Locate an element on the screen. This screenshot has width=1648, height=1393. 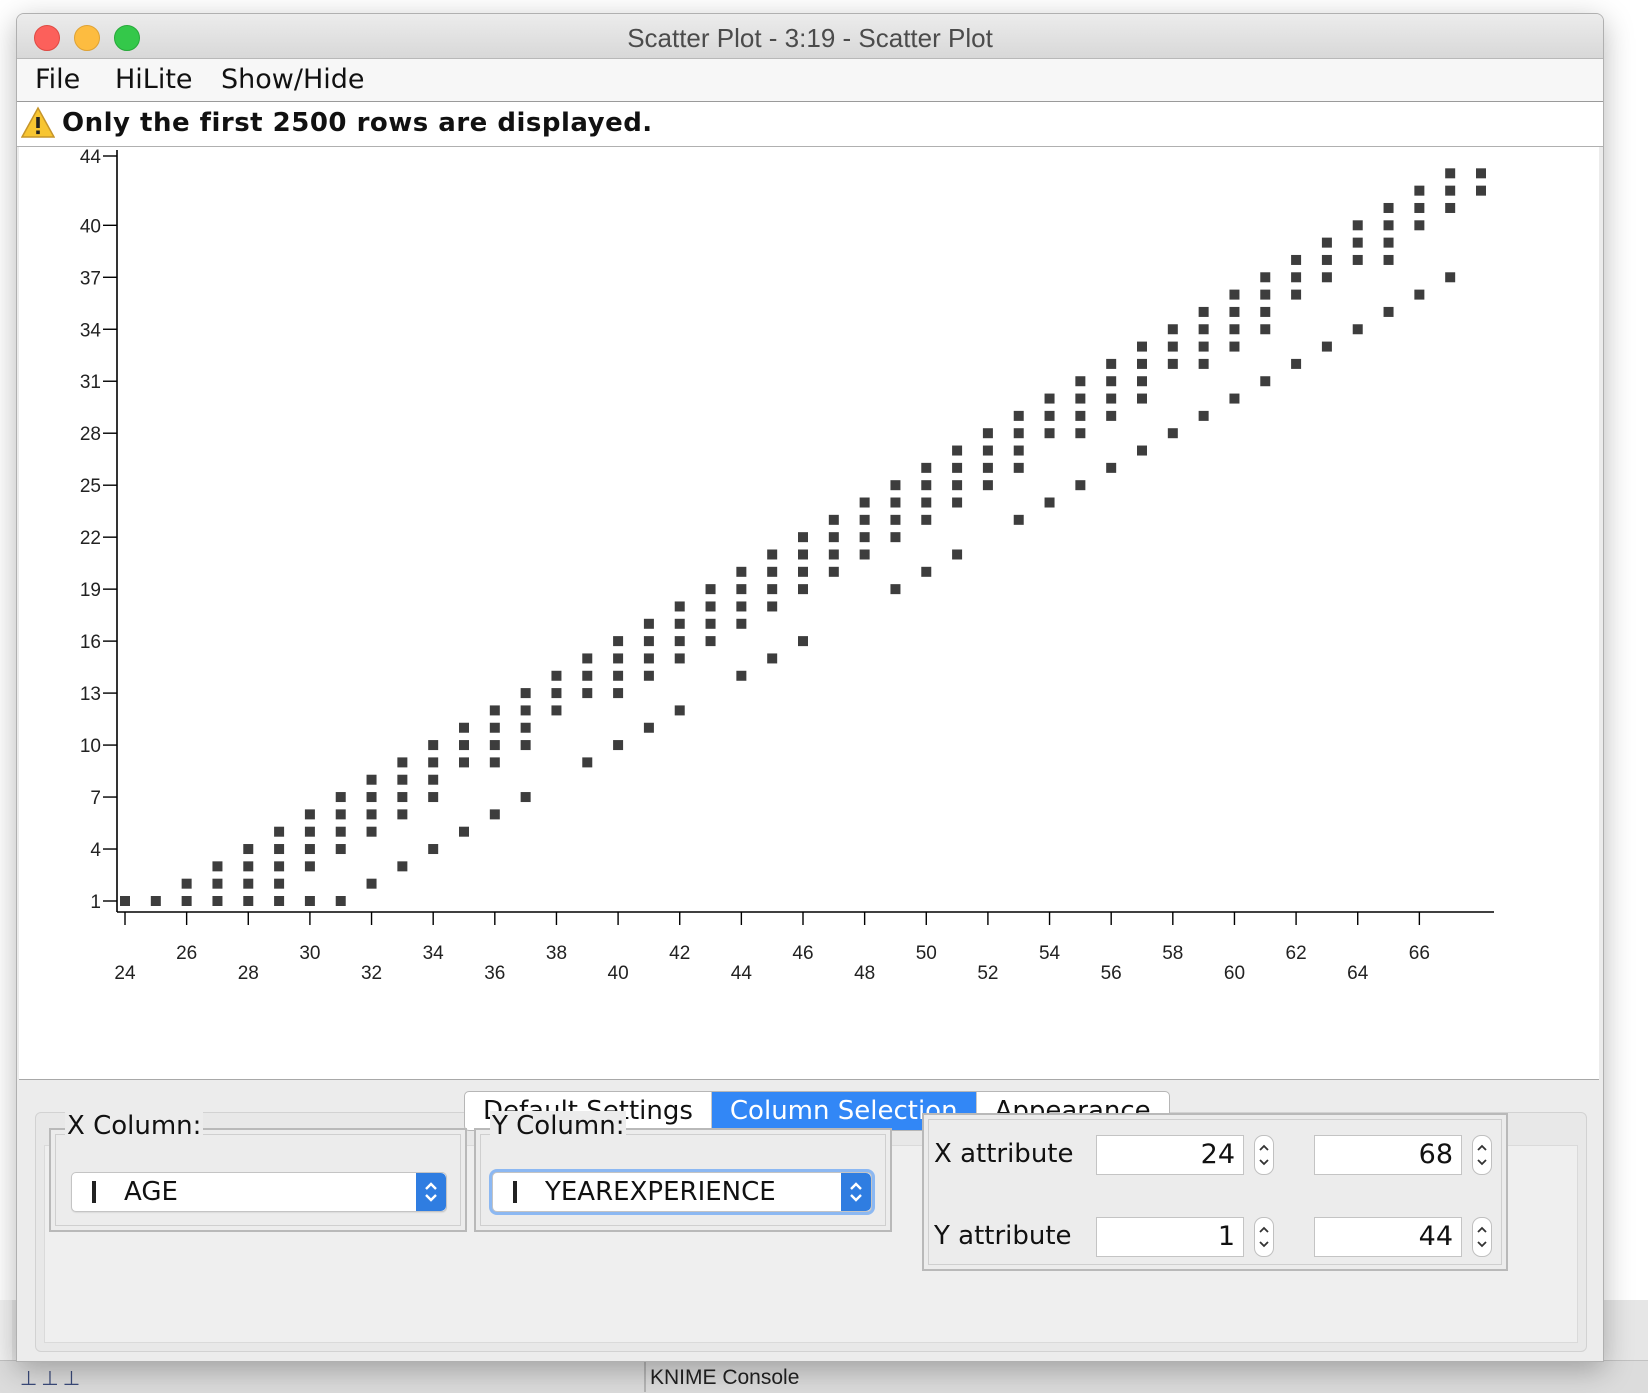
minimize-window-button is located at coordinates (87, 38).